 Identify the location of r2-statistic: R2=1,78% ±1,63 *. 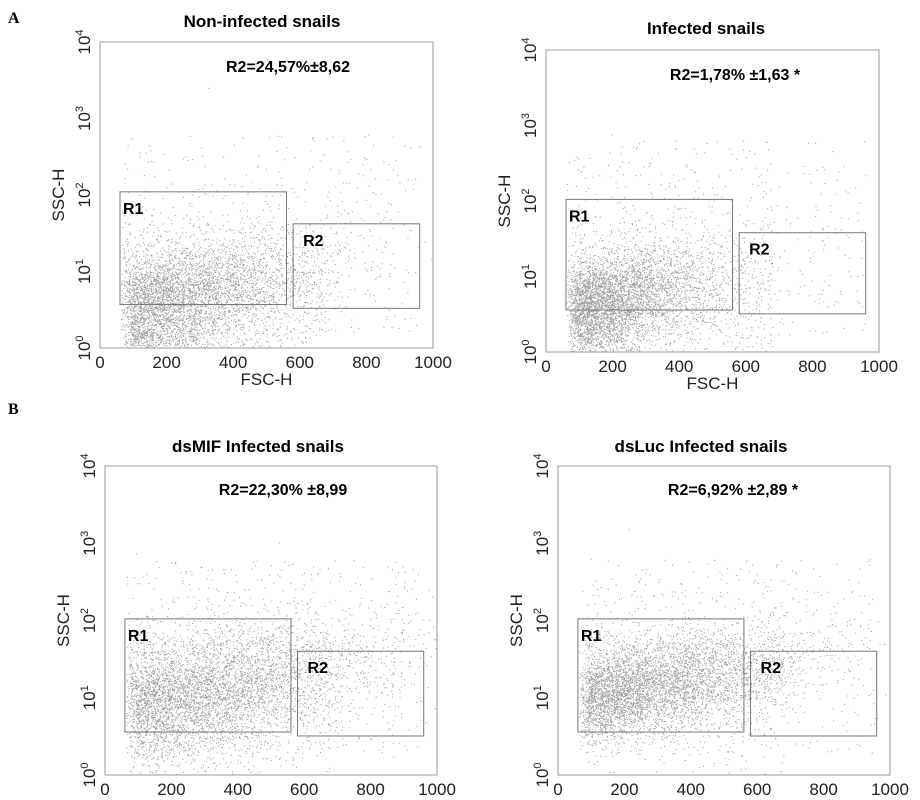
(735, 75).